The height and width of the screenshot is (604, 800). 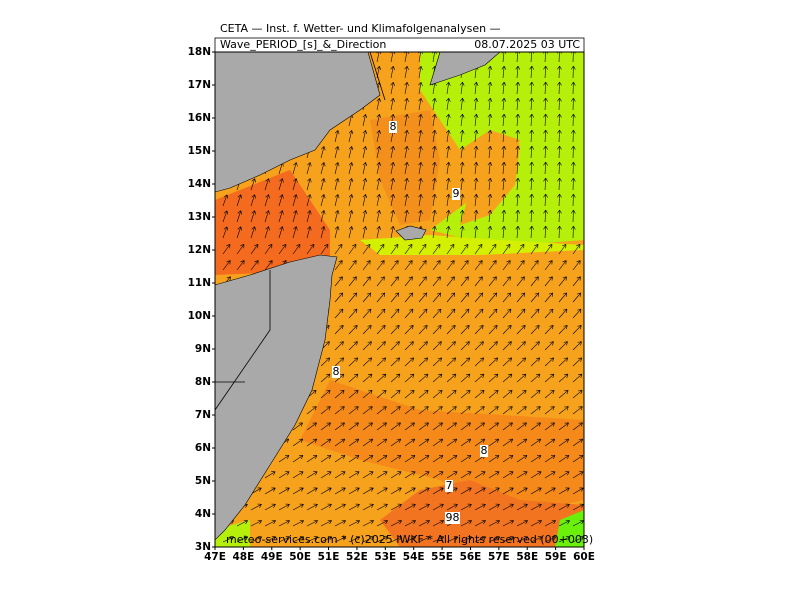 What do you see at coordinates (456, 517) in the screenshot?
I see `contour-label: 8` at bounding box center [456, 517].